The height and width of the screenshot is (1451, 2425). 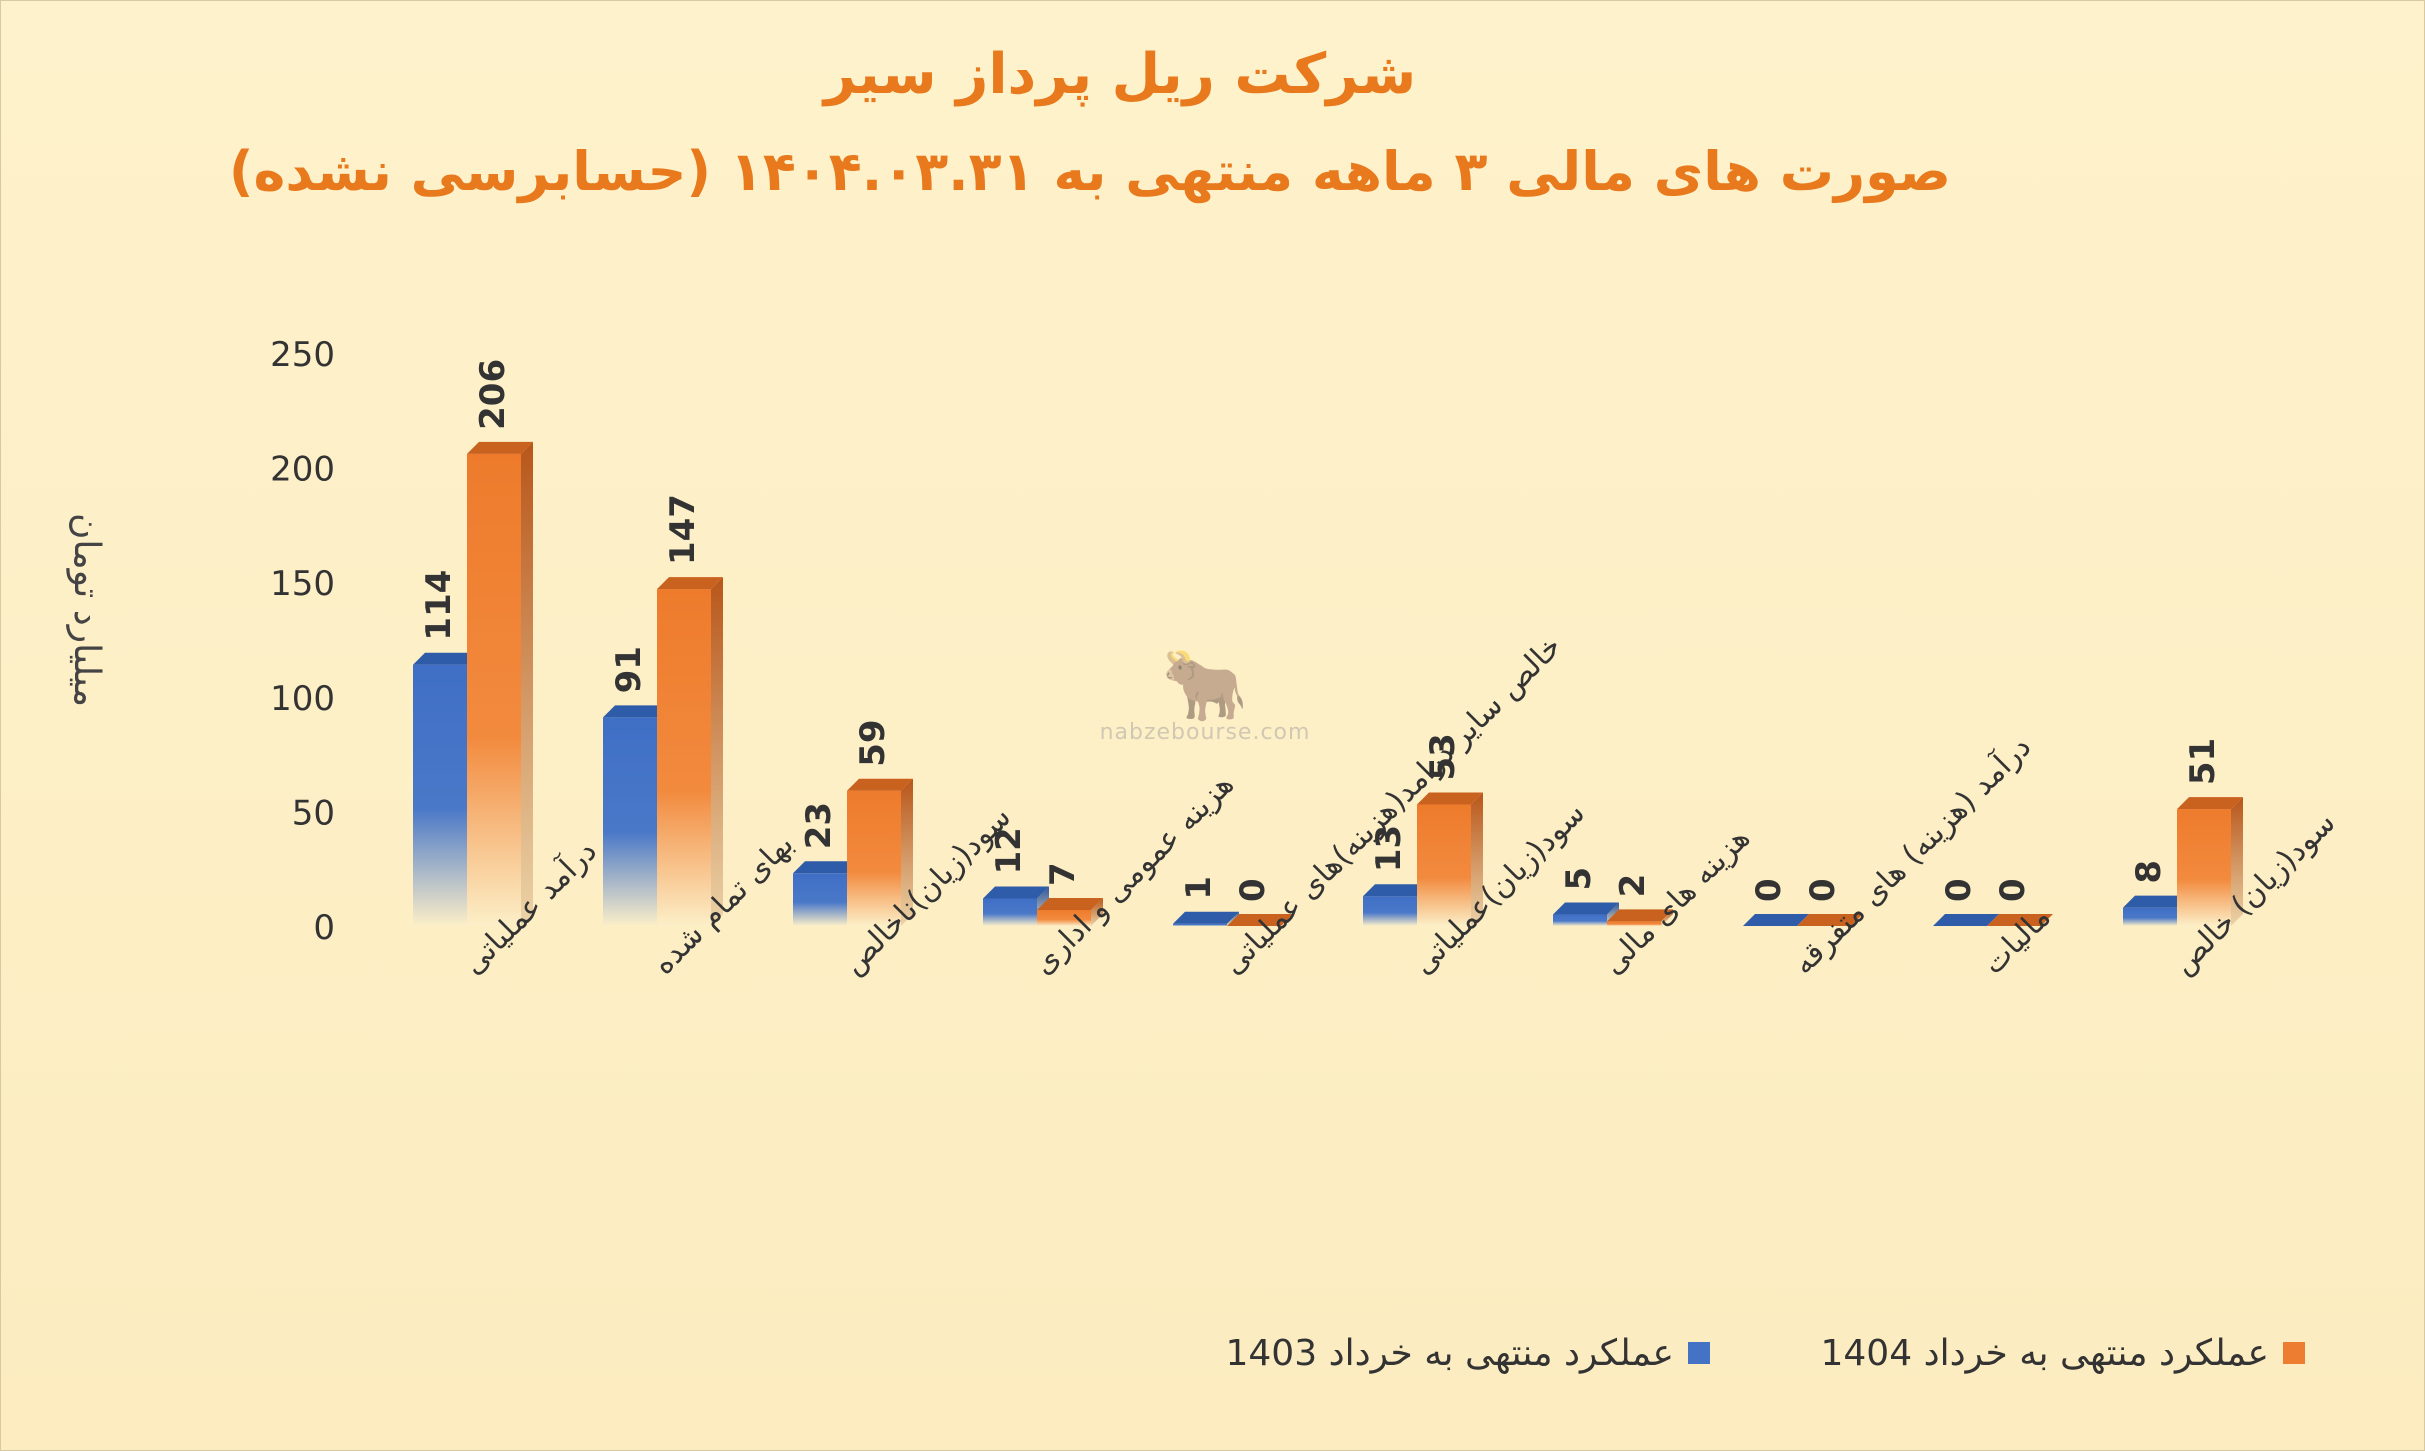 What do you see at coordinates (1063, 874) in the screenshot?
I see `data-label: 7` at bounding box center [1063, 874].